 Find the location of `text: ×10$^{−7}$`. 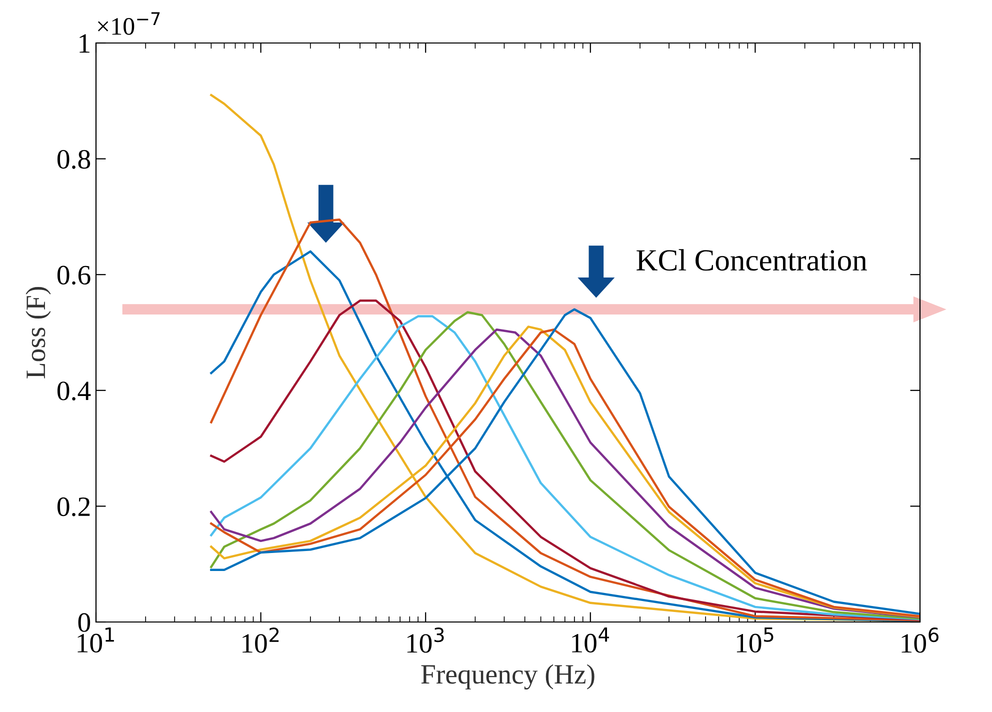

text: ×10$^{−7}$ is located at coordinates (129, 23).